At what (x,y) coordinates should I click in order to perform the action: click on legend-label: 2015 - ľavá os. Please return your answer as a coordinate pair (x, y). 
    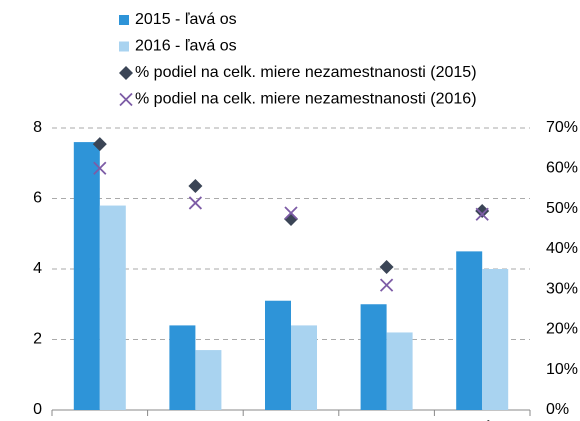
    Looking at the image, I should click on (186, 19).